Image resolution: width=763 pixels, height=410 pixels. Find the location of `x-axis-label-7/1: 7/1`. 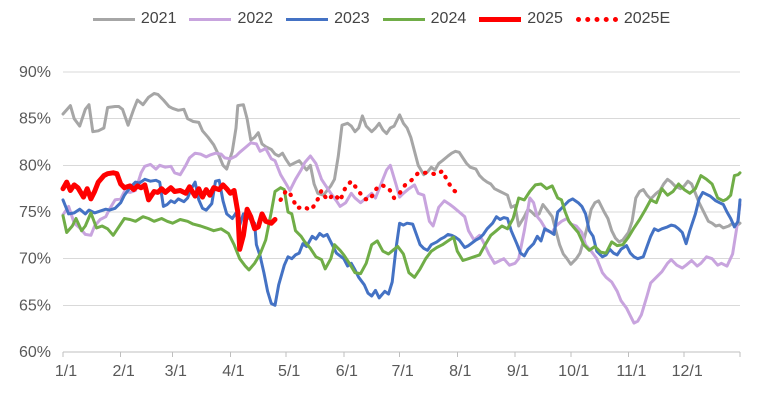

x-axis-label-7/1: 7/1 is located at coordinates (403, 371).